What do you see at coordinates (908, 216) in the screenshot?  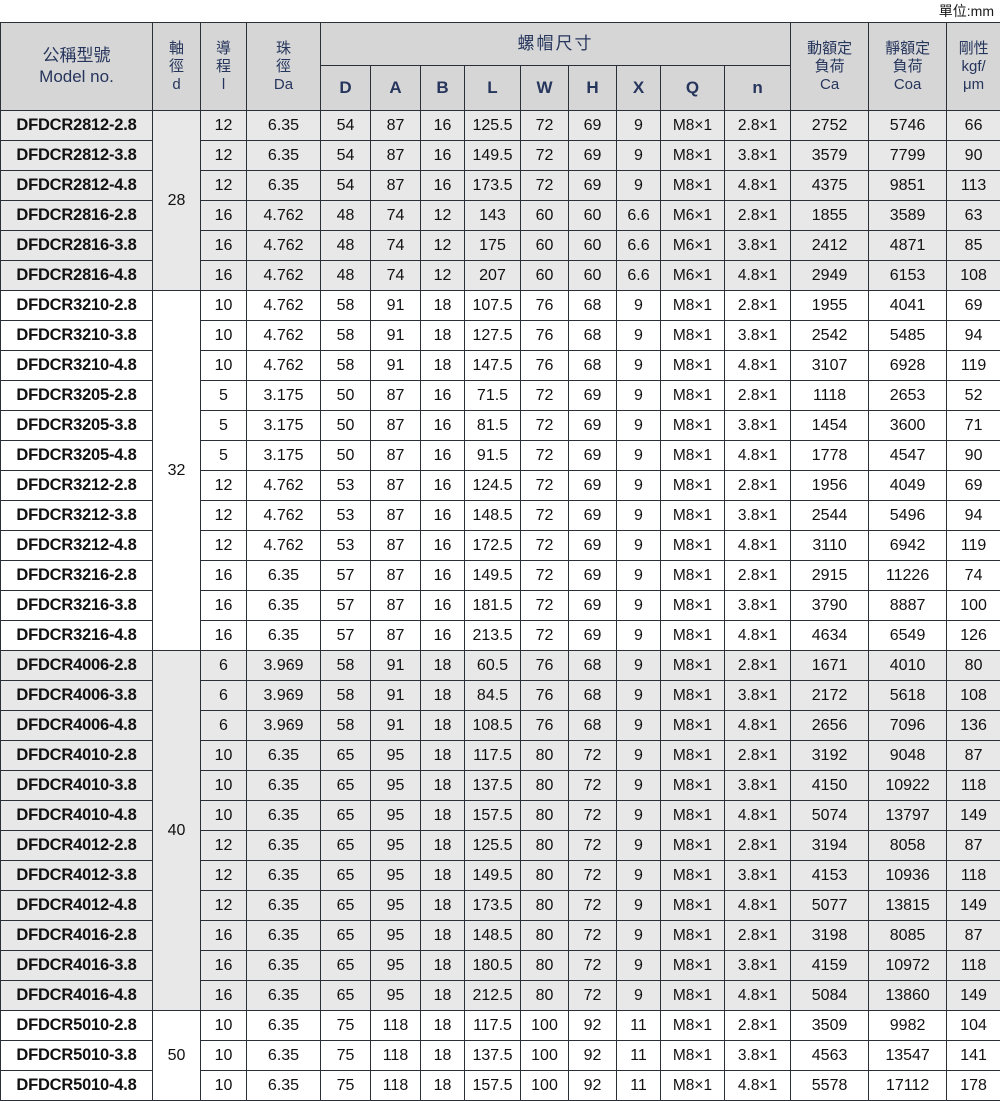 I see `cell-Coa: 3589` at bounding box center [908, 216].